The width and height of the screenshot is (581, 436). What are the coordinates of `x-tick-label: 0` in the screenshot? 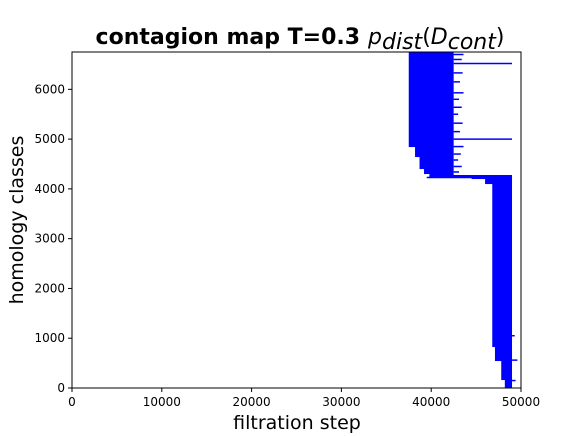 It's located at (72, 402).